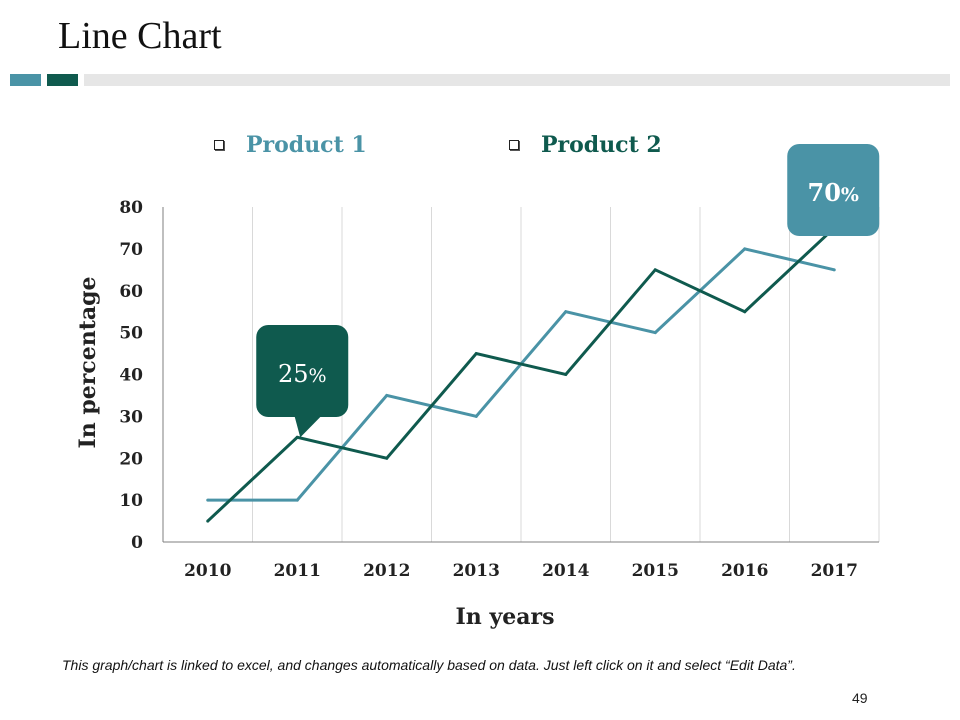  What do you see at coordinates (306, 145) in the screenshot?
I see `legend-label-product-1: Product 1` at bounding box center [306, 145].